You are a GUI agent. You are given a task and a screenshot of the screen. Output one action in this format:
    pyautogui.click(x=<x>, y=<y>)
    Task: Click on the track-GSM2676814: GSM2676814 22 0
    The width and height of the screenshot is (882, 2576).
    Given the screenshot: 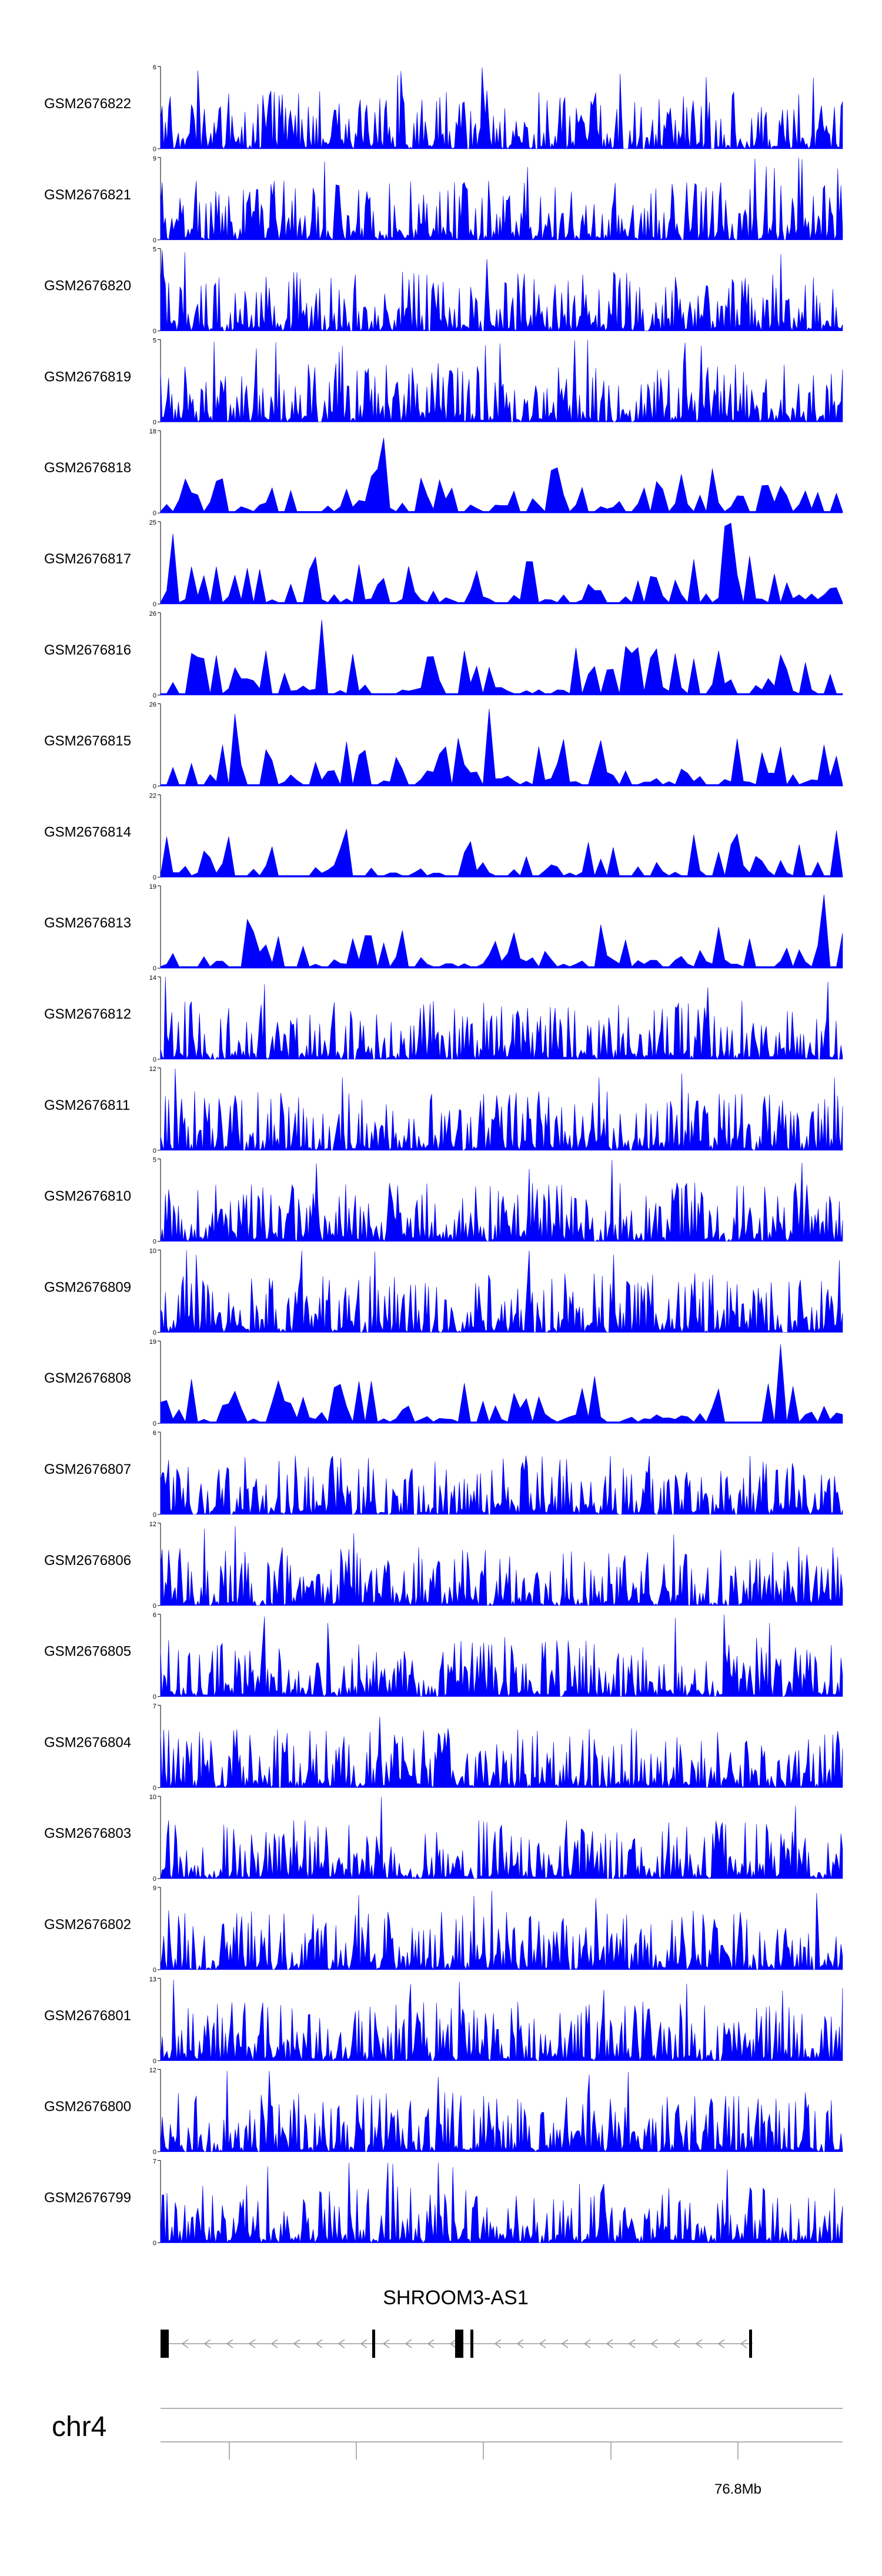 What is the action you would take?
    pyautogui.click(x=443, y=836)
    